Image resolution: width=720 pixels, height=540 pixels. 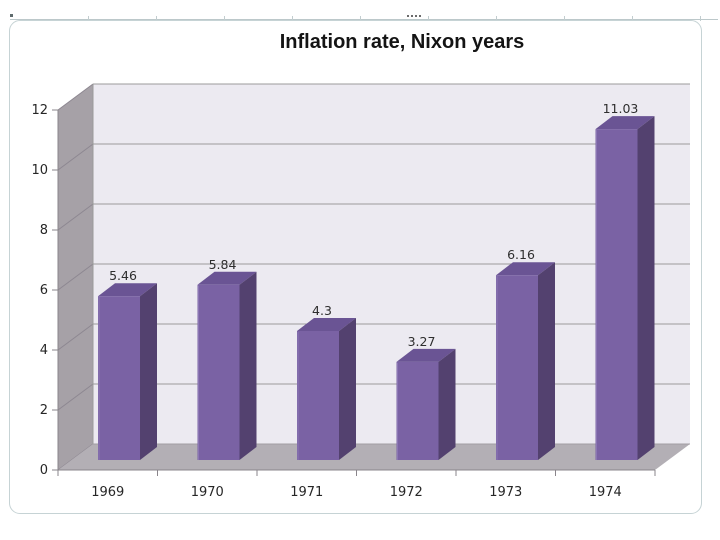 What do you see at coordinates (505, 492) in the screenshot?
I see `x-axis-label: 1973` at bounding box center [505, 492].